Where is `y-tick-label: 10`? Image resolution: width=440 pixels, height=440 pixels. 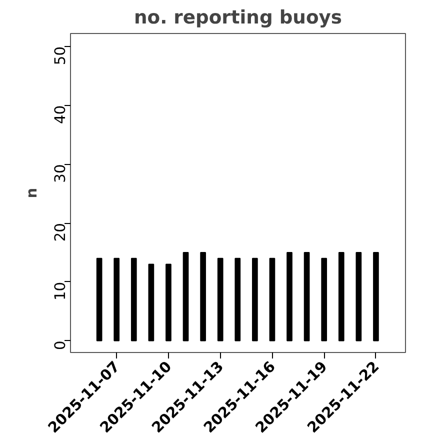 y-tick-label: 10 is located at coordinates (60, 291).